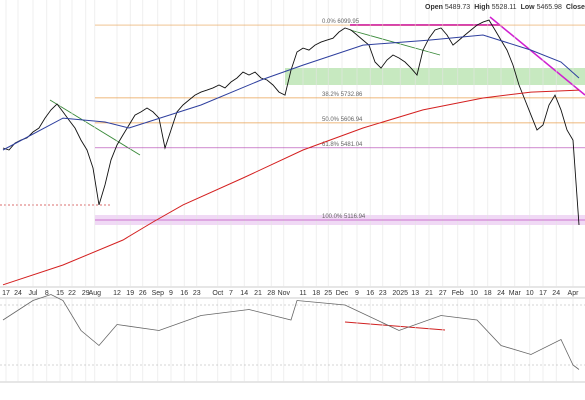  Describe the element at coordinates (328, 293) in the screenshot. I see `x-tick-label: 25` at that location.